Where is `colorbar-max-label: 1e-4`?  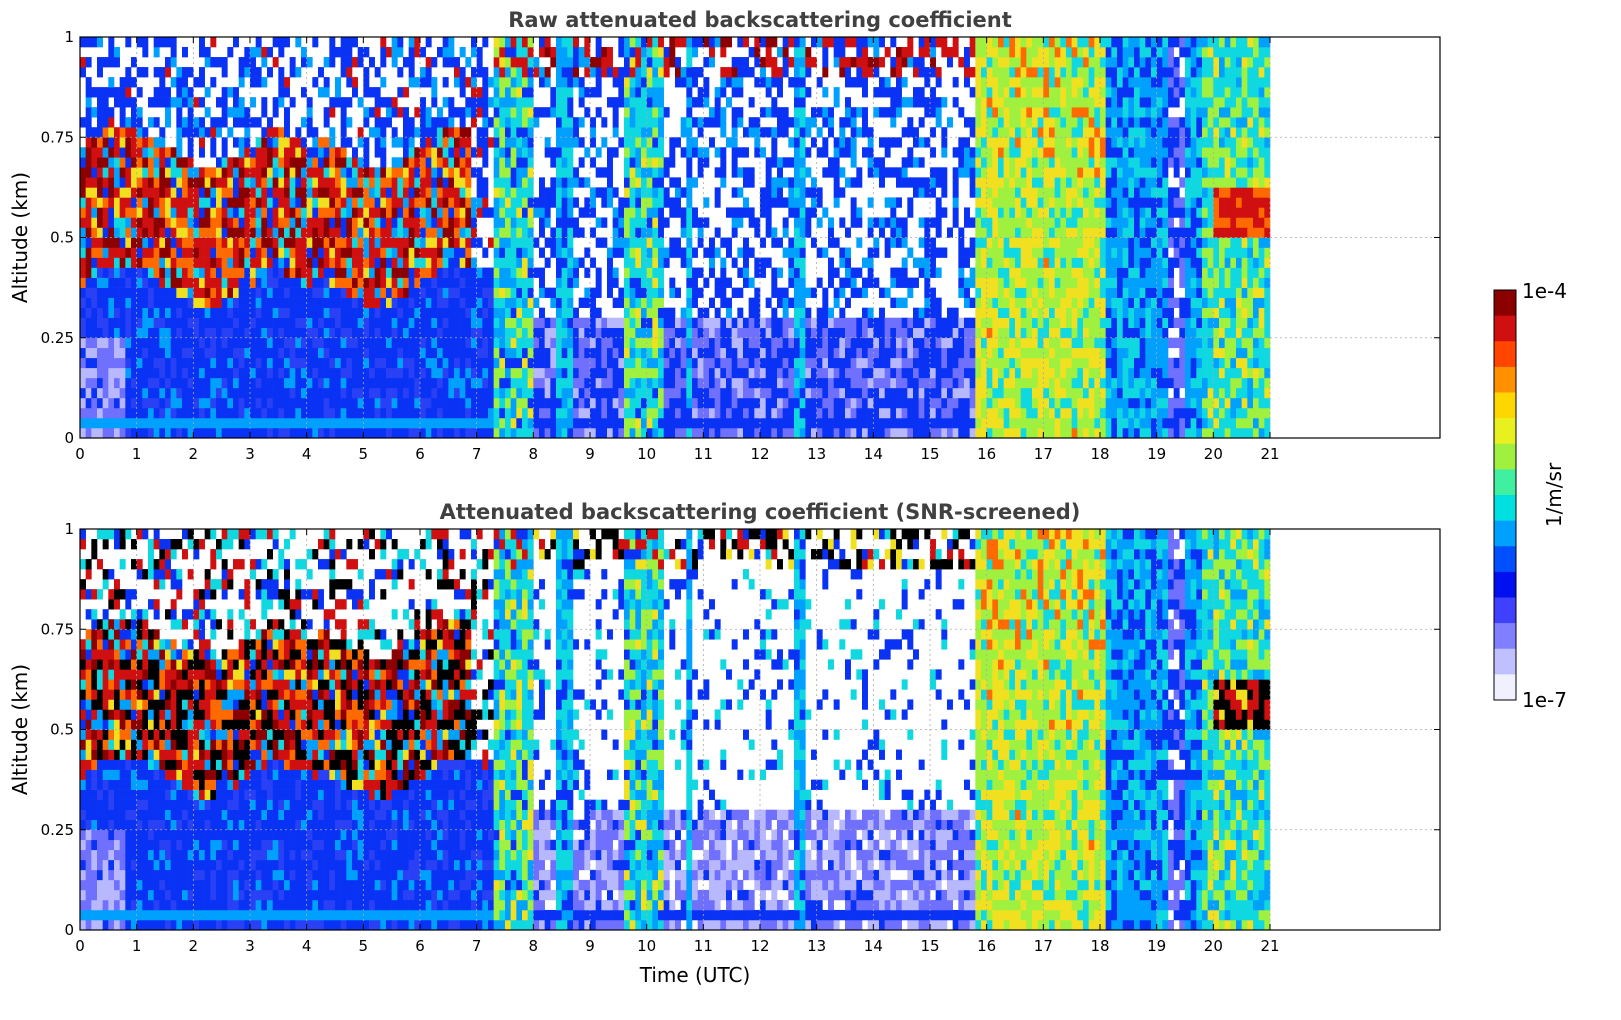 colorbar-max-label: 1e-4 is located at coordinates (1544, 291).